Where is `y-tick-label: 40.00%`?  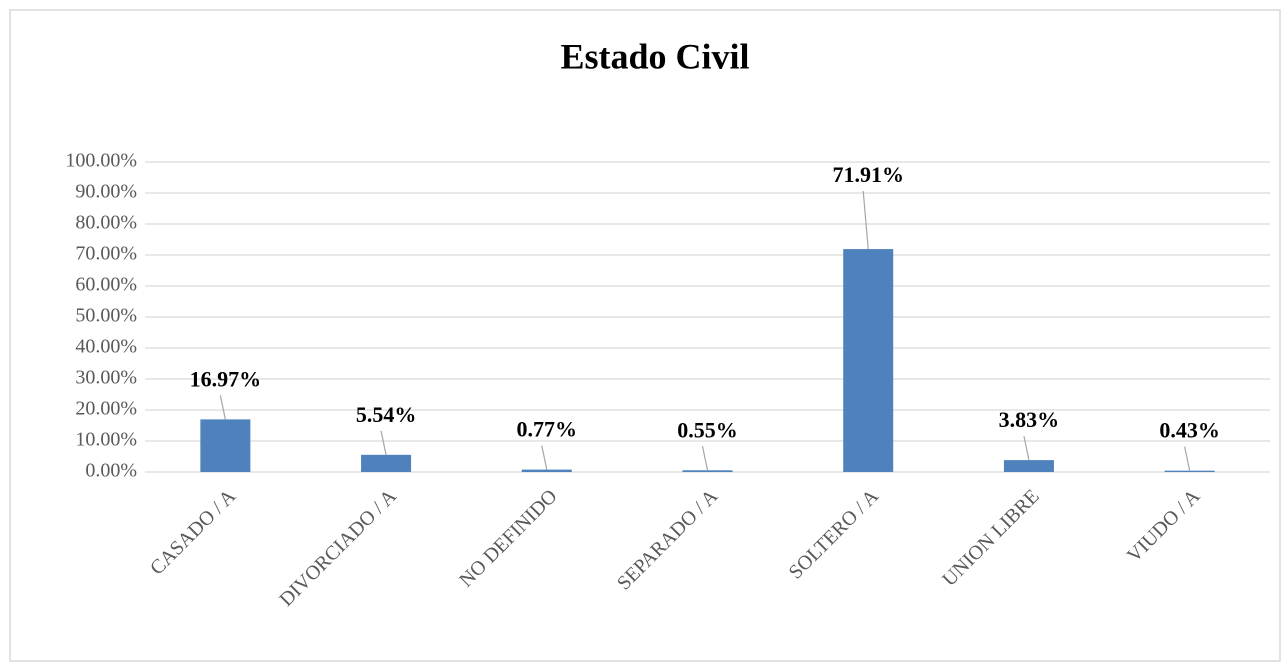
y-tick-label: 40.00% is located at coordinates (106, 347).